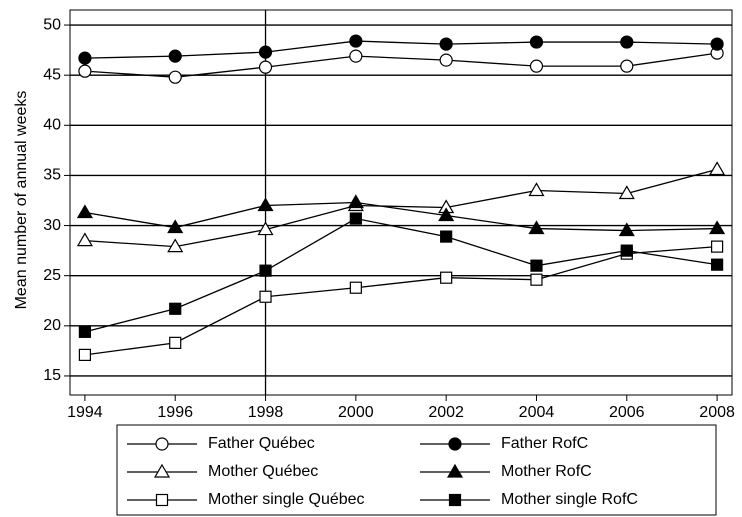 This screenshot has height=517, width=742. Describe the element at coordinates (266, 412) in the screenshot. I see `x-tick-label: 1998` at that location.